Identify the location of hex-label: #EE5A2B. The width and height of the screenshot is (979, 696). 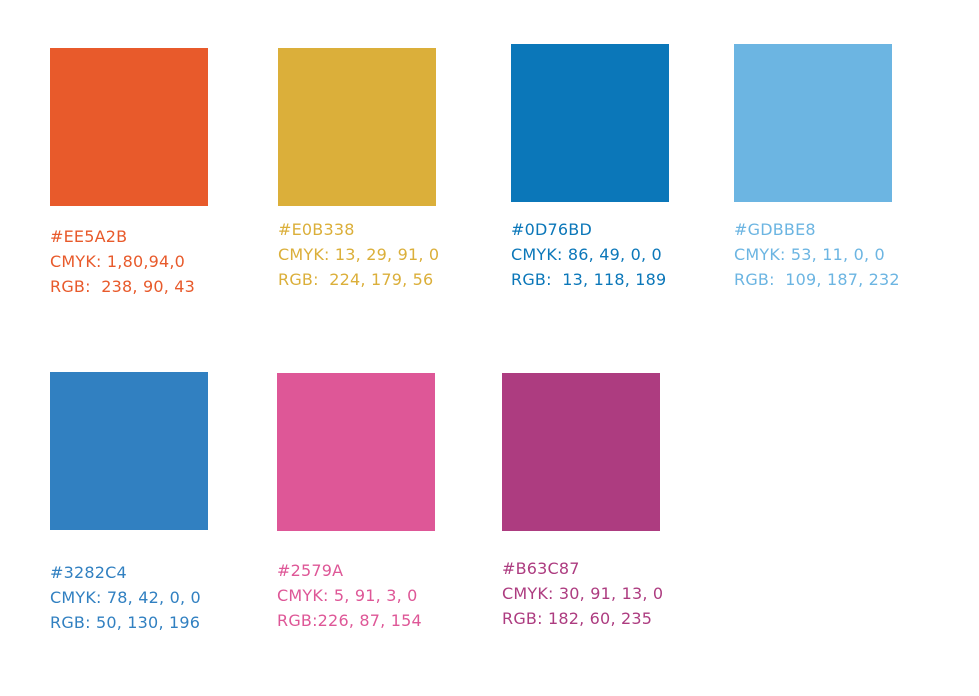
(89, 236).